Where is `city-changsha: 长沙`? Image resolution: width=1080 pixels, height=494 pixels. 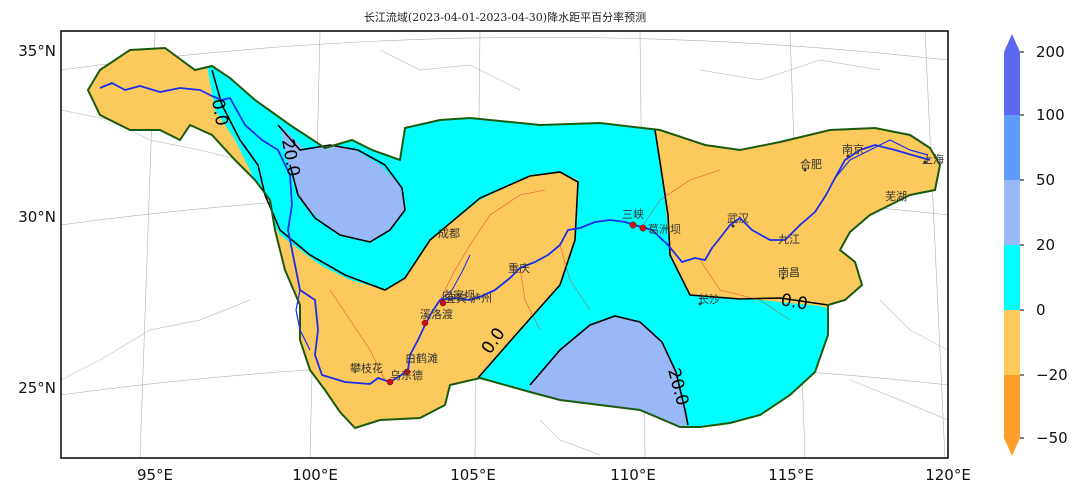 city-changsha: 长沙 is located at coordinates (709, 299).